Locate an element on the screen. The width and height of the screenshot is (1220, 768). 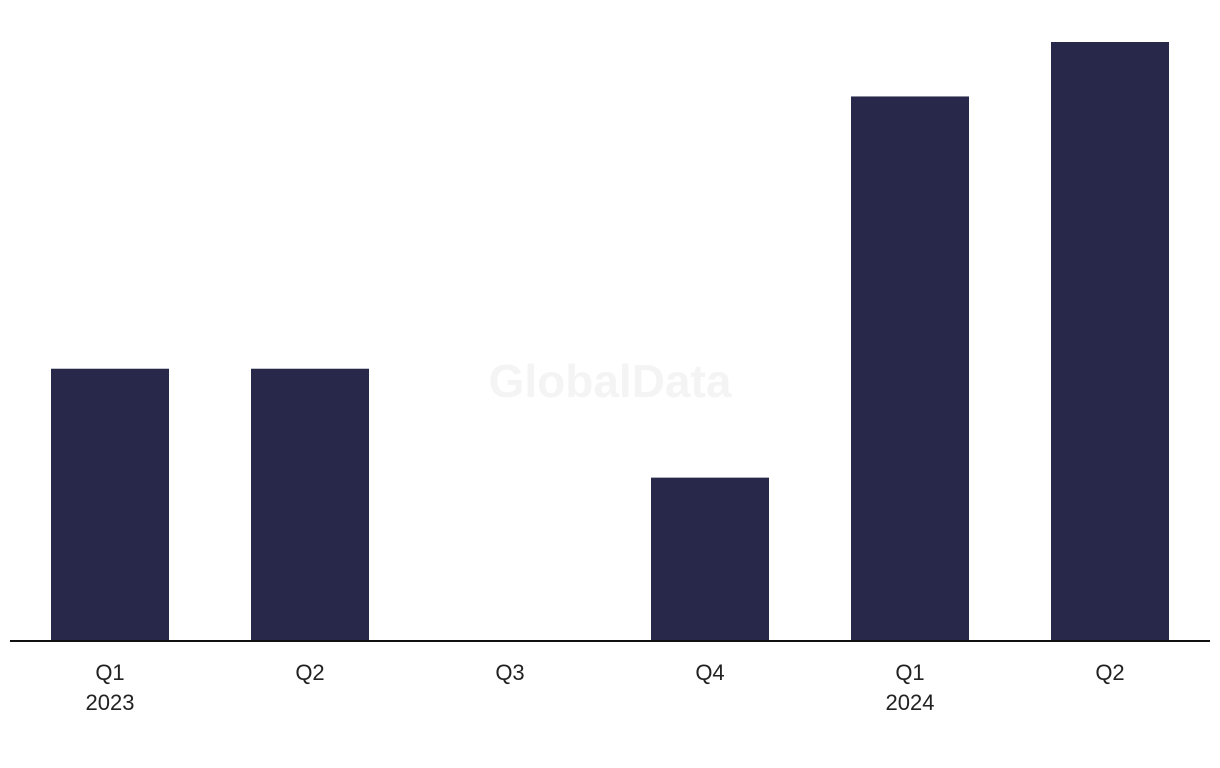
period-label: 2023 is located at coordinates (110, 702).